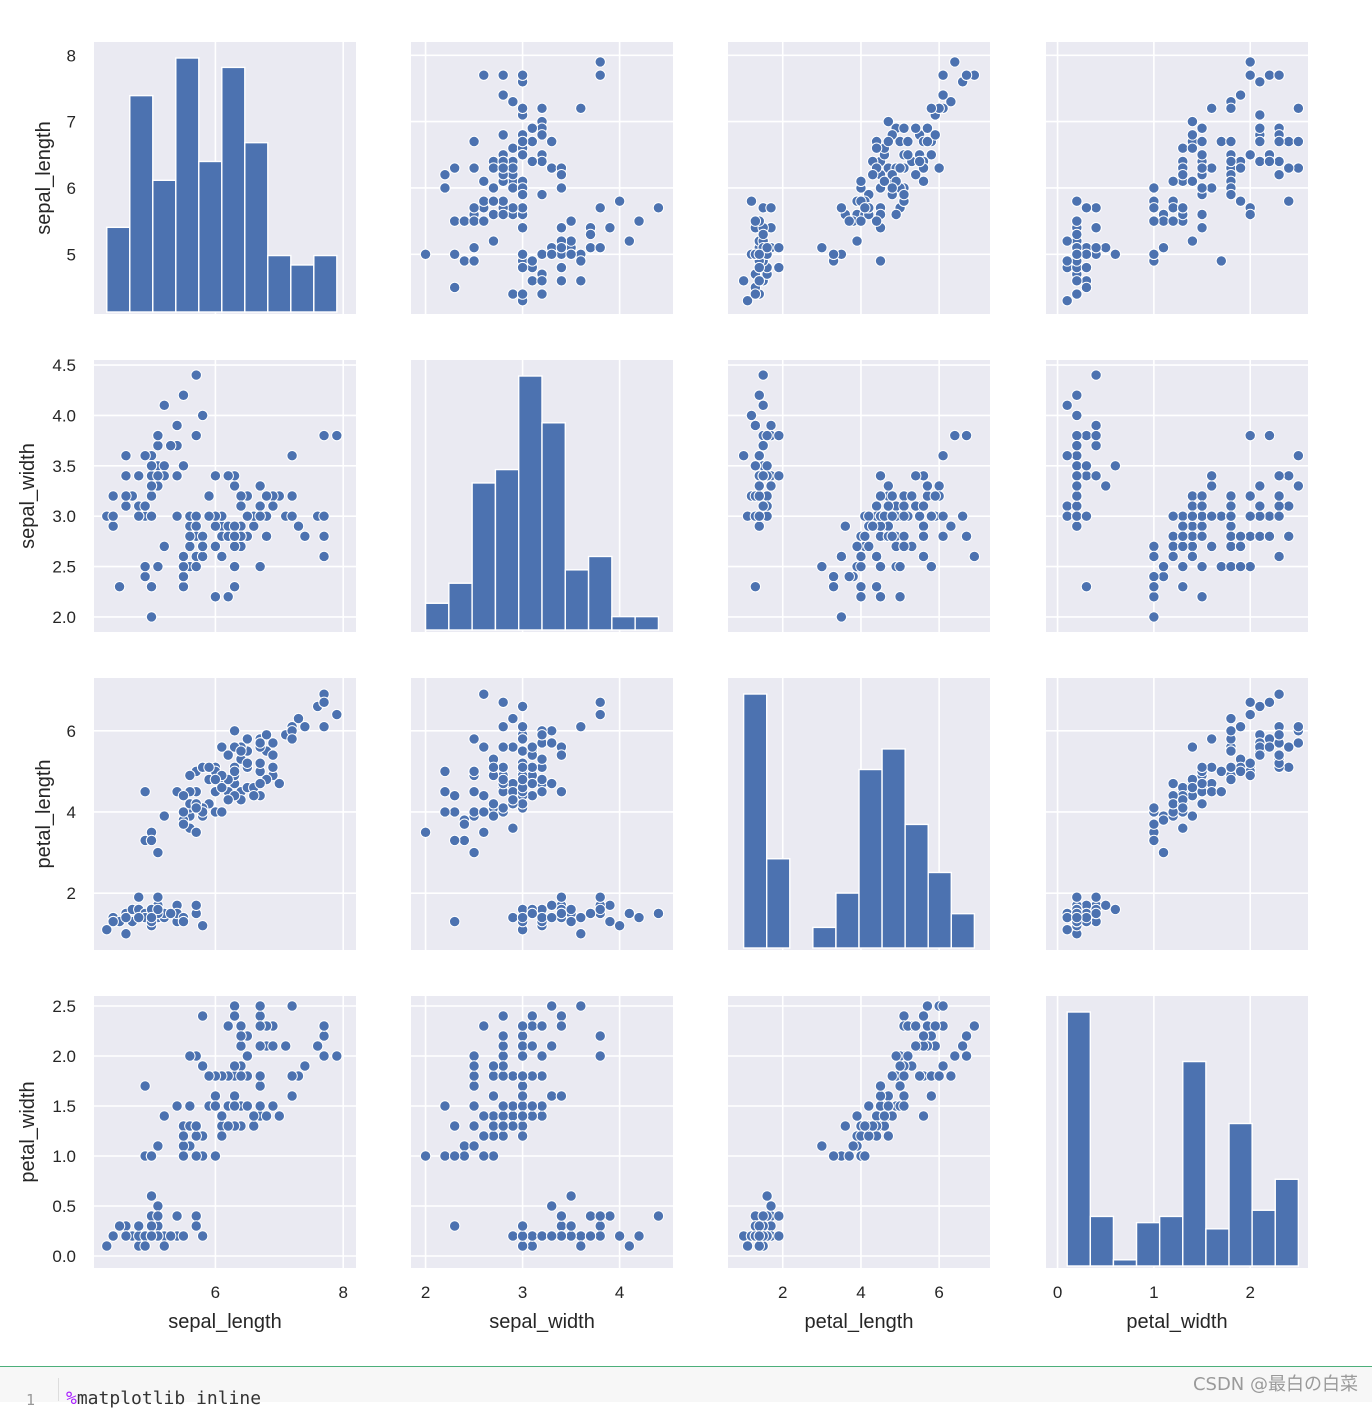 This screenshot has width=1372, height=1409. Describe the element at coordinates (542, 178) in the screenshot. I see `panel-sepal_length-vs-sepal_width` at that location.